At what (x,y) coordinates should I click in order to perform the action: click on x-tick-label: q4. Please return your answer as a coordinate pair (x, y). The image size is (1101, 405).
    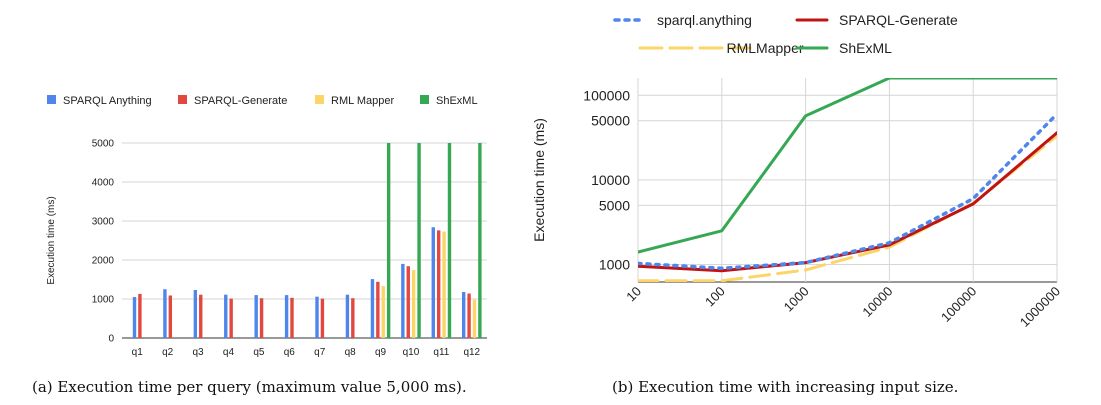
    Looking at the image, I should click on (229, 352).